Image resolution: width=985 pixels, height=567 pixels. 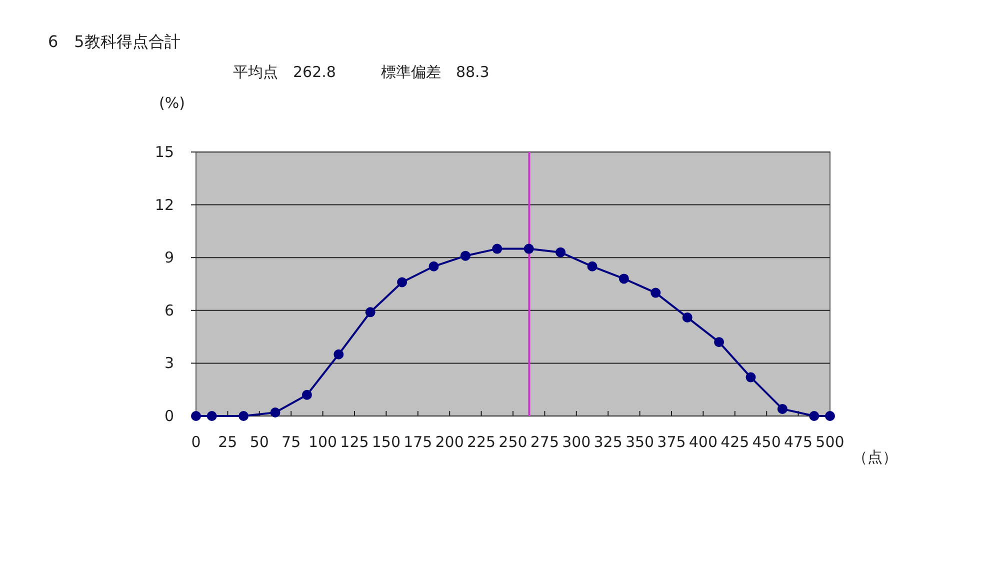 I want to click on x-tick-label: 50, so click(x=259, y=442).